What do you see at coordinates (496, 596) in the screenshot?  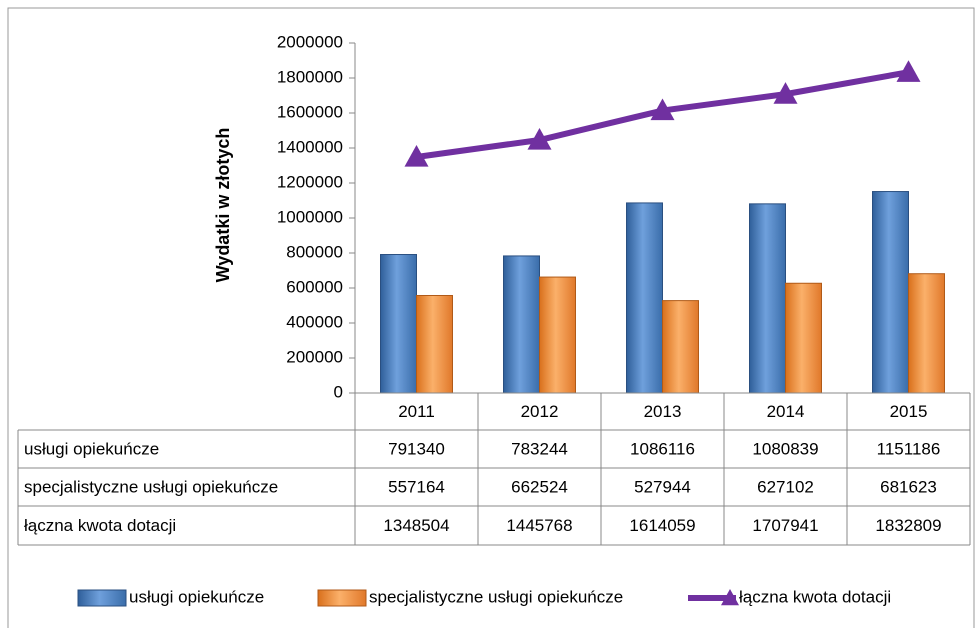 I see `legend-label: specjalistyczne usługi opiekuńcze` at bounding box center [496, 596].